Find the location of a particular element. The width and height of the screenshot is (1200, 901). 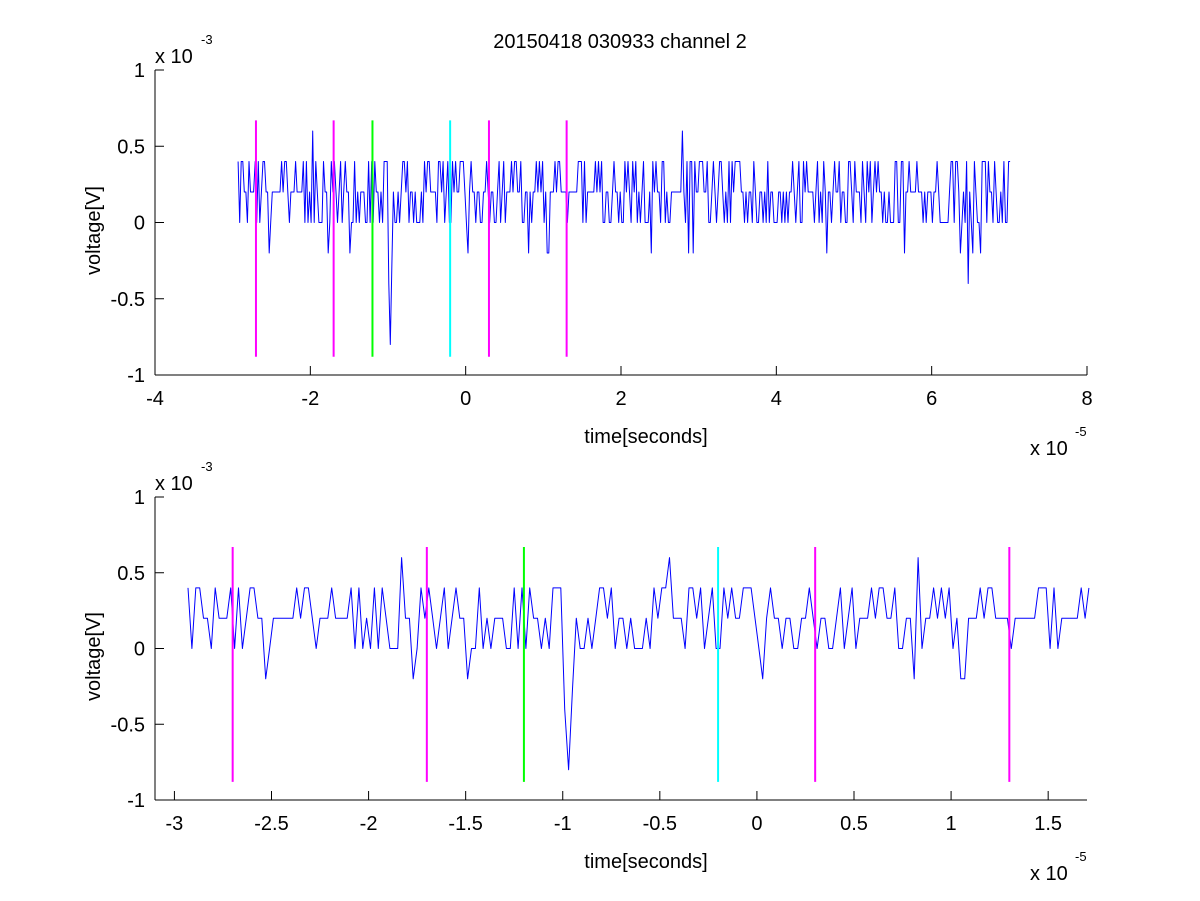

x-tick-label: 0.5 is located at coordinates (854, 824).